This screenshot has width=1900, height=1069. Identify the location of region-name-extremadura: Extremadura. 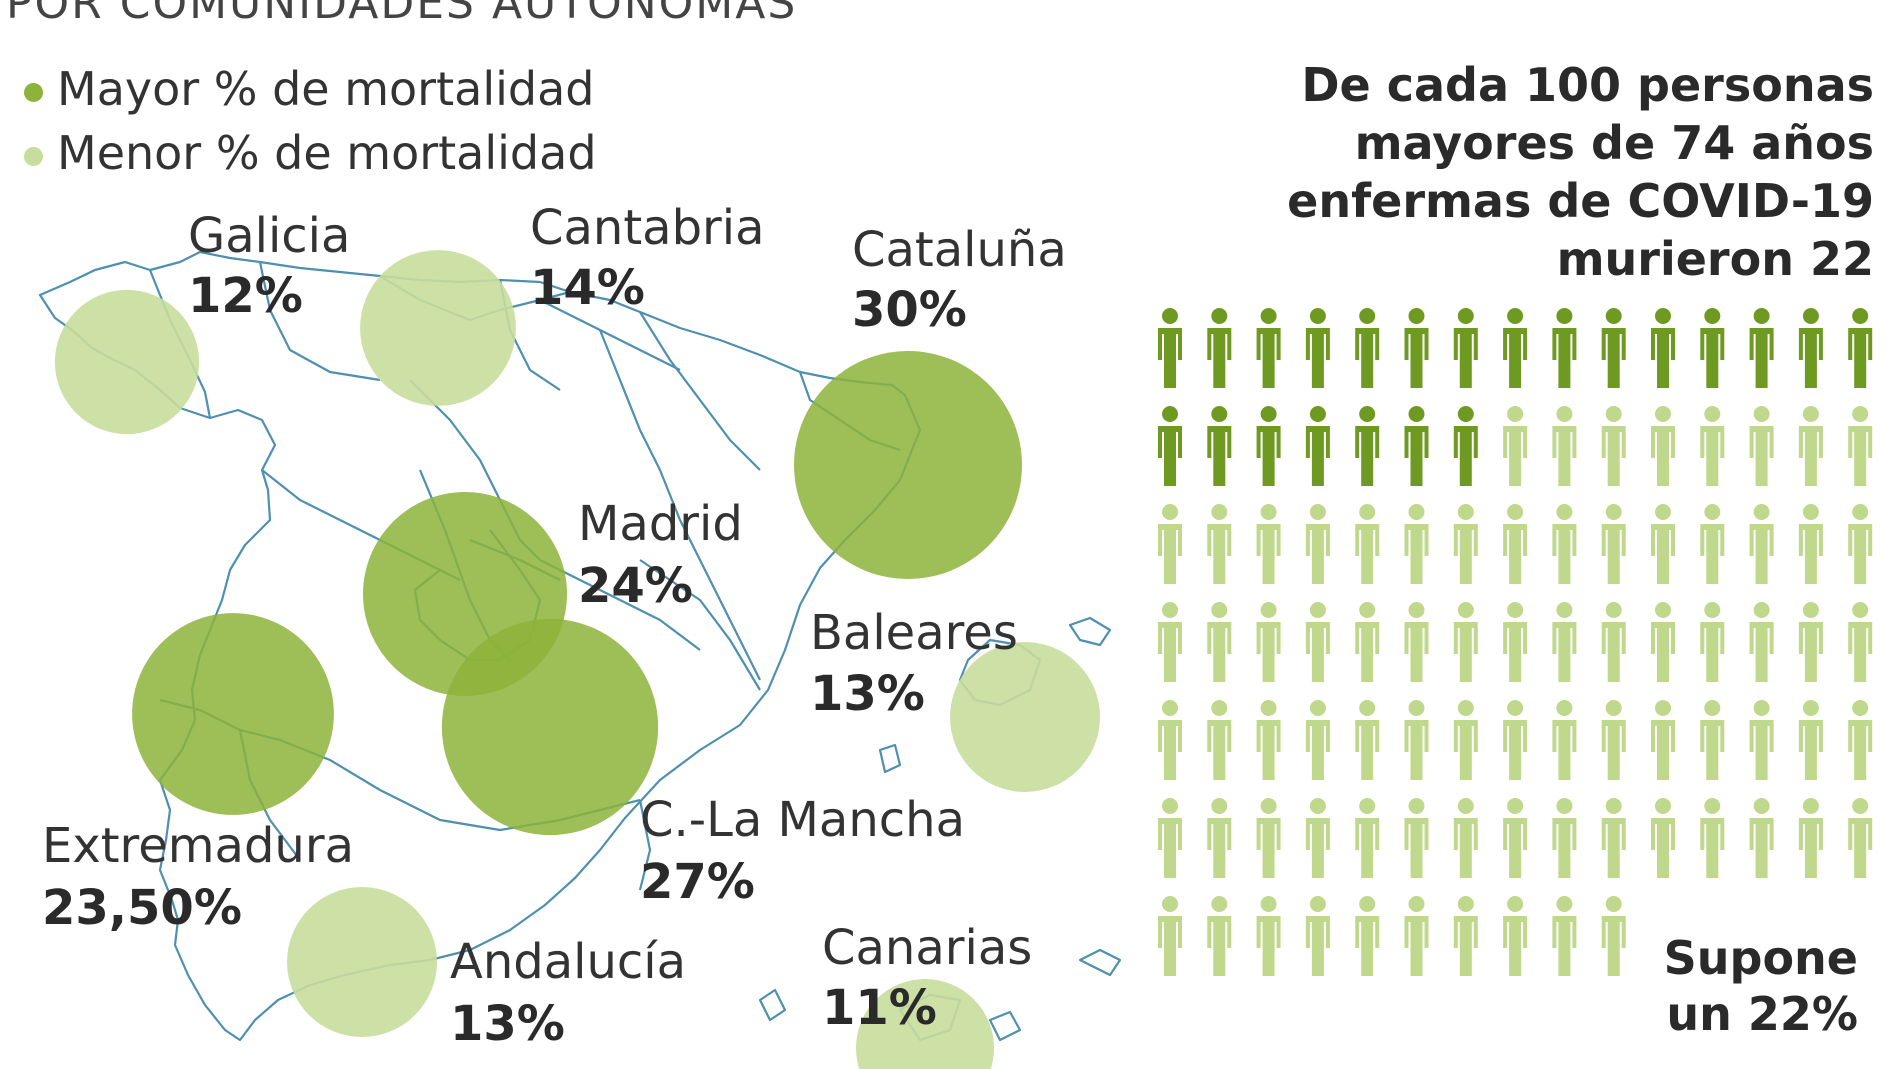
(198, 846).